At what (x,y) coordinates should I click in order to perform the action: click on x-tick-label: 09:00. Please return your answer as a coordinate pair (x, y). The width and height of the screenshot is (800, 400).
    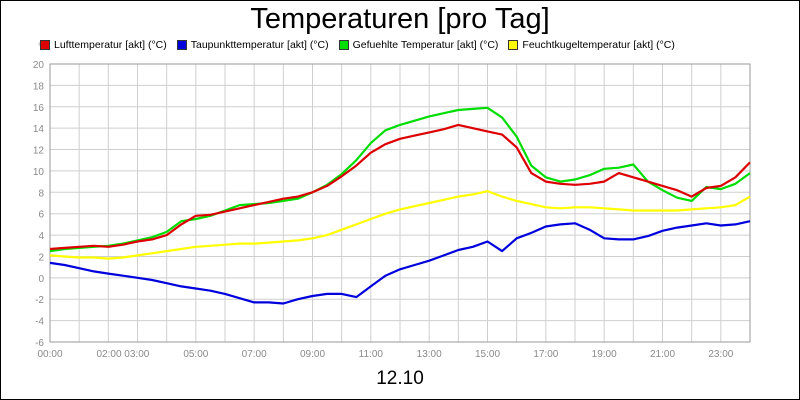
    Looking at the image, I should click on (312, 354).